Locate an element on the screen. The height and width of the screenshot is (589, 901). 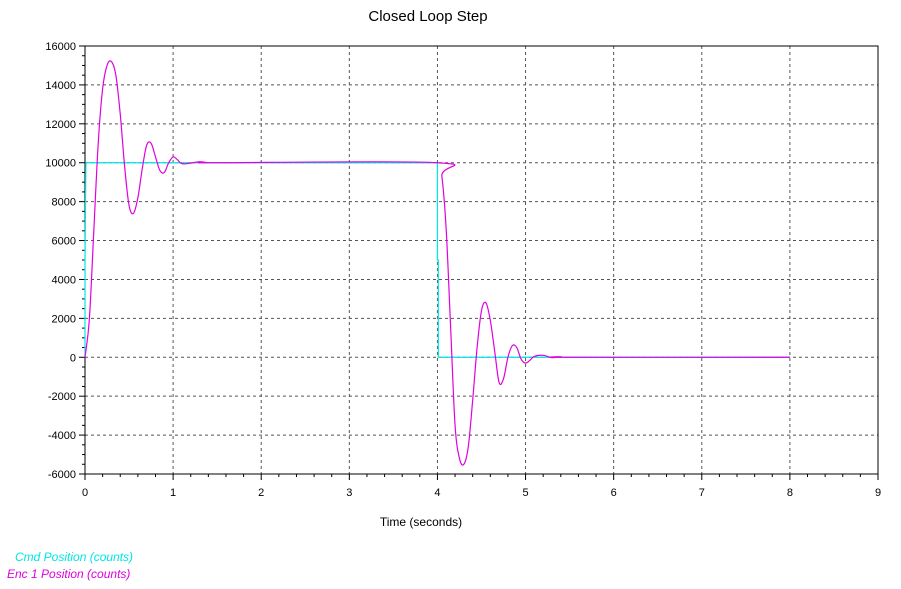
y-tick-label: 0 is located at coordinates (73, 358).